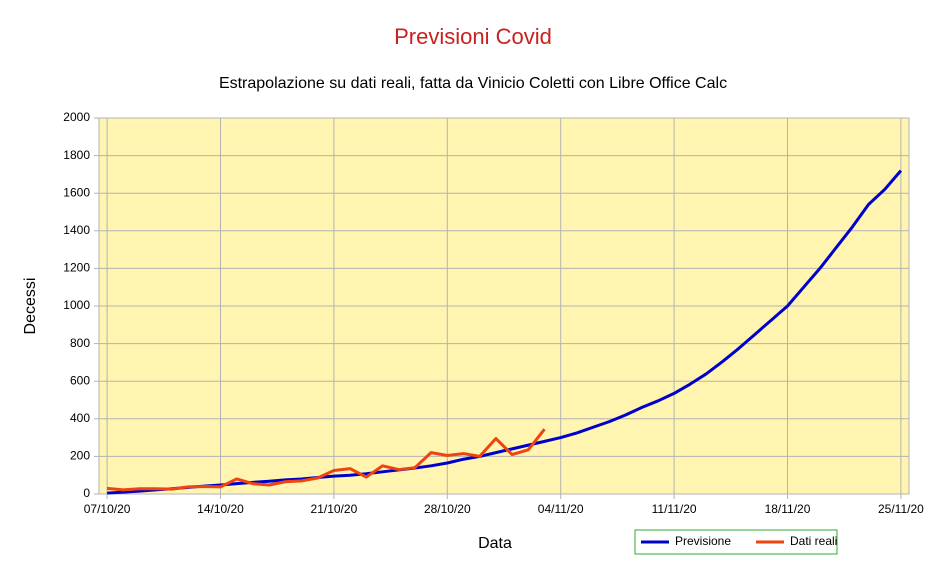 This screenshot has width=946, height=572. What do you see at coordinates (334, 509) in the screenshot?
I see `x-tick-label: 21/10/20` at bounding box center [334, 509].